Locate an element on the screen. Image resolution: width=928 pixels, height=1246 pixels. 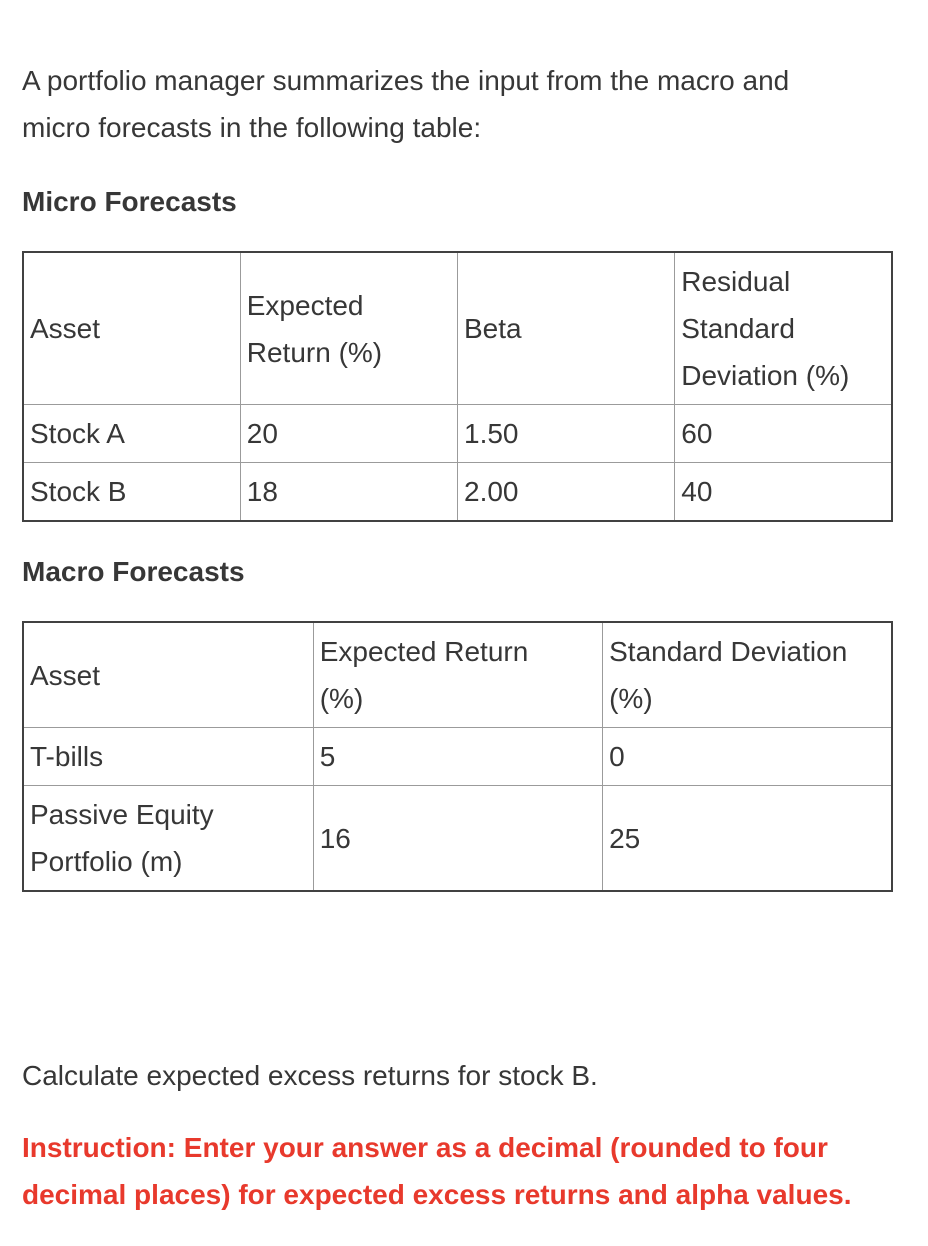
micro-stock-a-beta: 1.50 is located at coordinates (566, 433).